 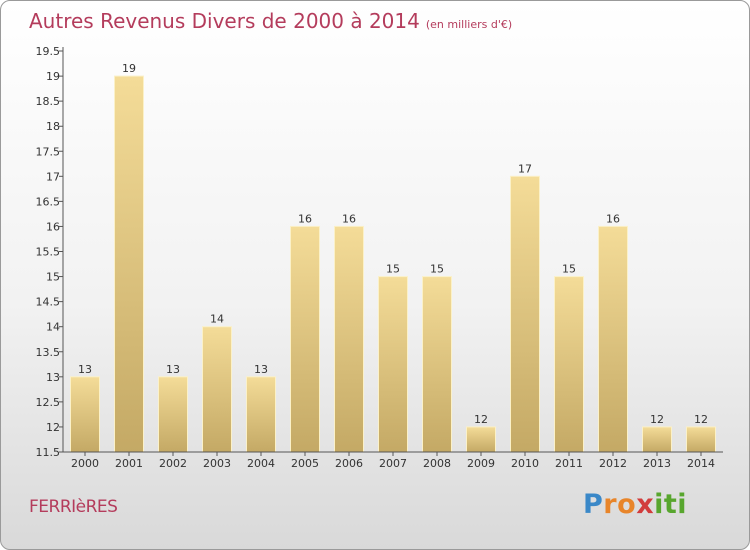 What do you see at coordinates (701, 419) in the screenshot?
I see `data-label-2014: 12` at bounding box center [701, 419].